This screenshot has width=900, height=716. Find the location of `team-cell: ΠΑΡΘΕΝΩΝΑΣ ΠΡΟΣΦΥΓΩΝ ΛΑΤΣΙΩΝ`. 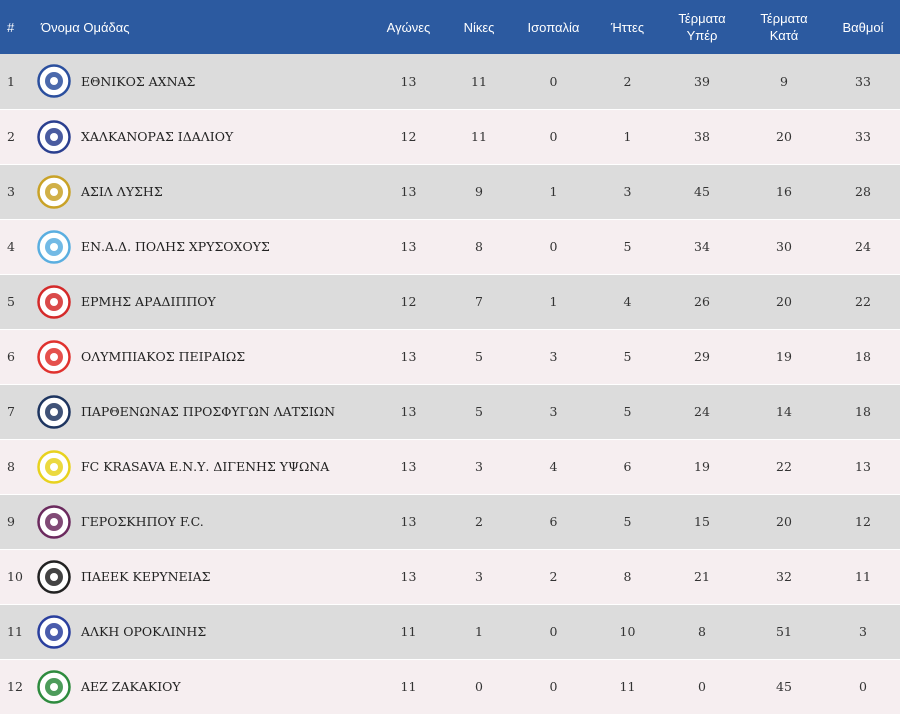

team-cell: ΠΑΡΘΕΝΩΝΑΣ ΠΡΟΣΦΥΓΩΝ ΛΑΤΣΙΩΝ is located at coordinates (203, 411).